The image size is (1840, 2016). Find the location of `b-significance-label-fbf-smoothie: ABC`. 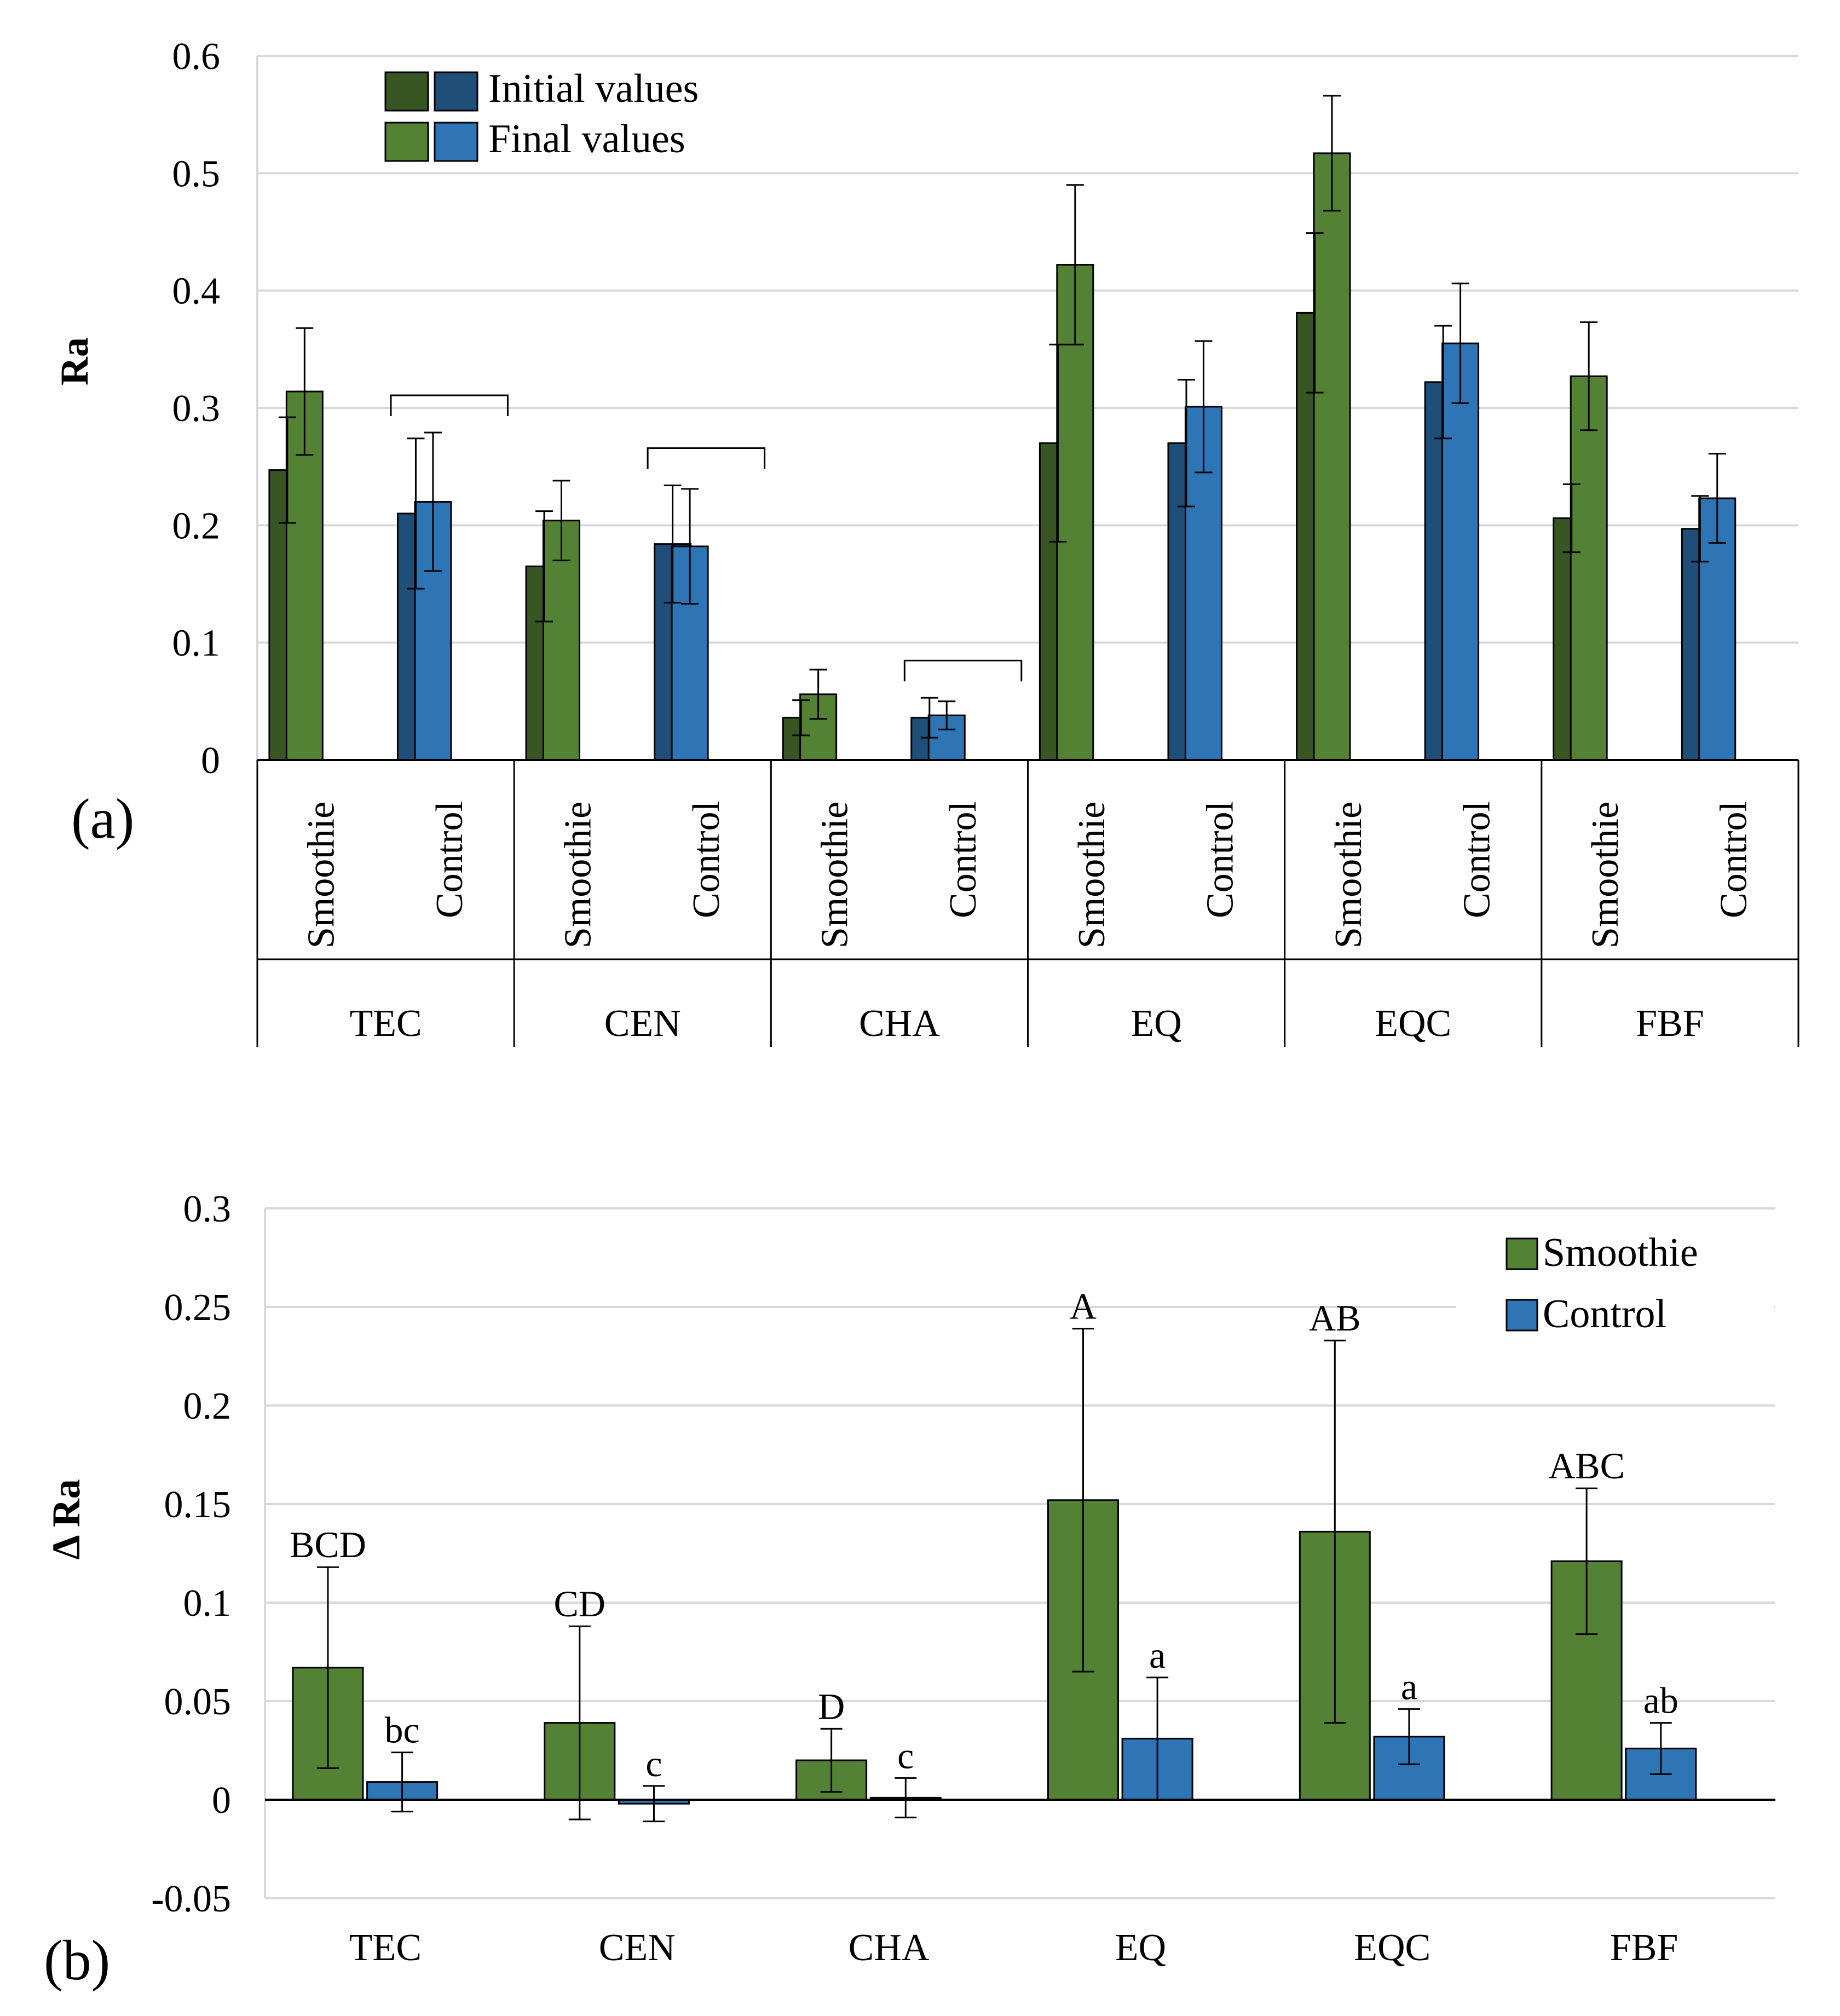

b-significance-label-fbf-smoothie: ABC is located at coordinates (1587, 1466).